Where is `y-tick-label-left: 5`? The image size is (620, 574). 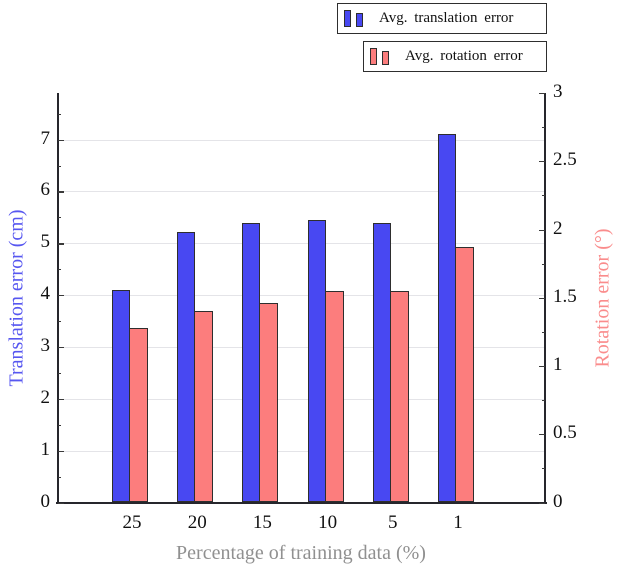 y-tick-label-left: 5 is located at coordinates (45, 242).